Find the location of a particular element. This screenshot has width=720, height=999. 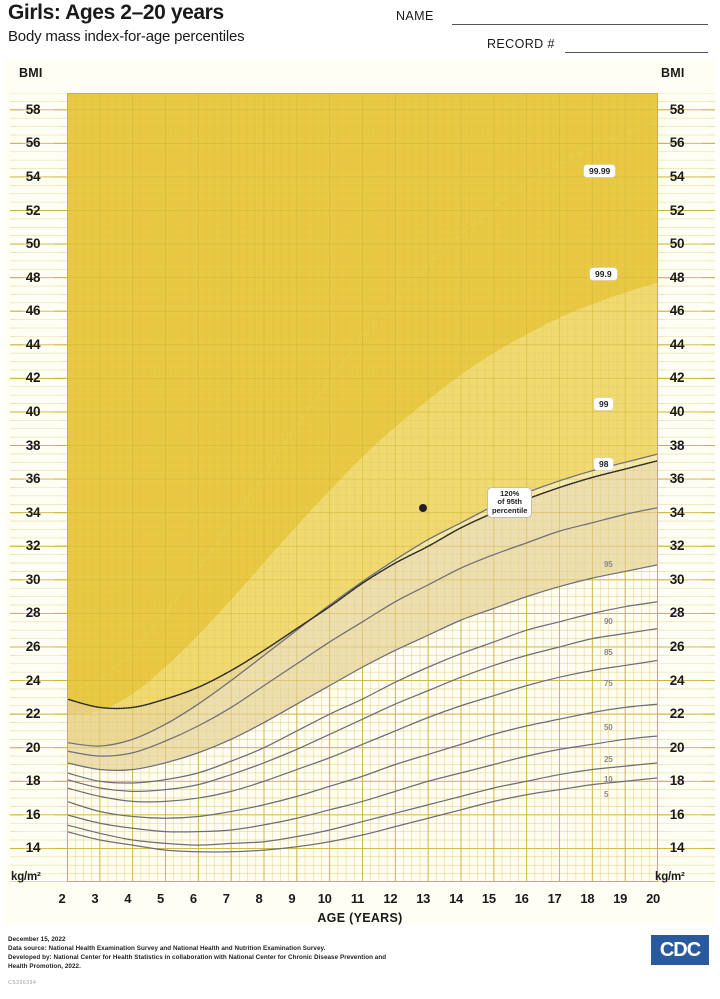

percentile-box-99.9: 99.9 is located at coordinates (603, 274).